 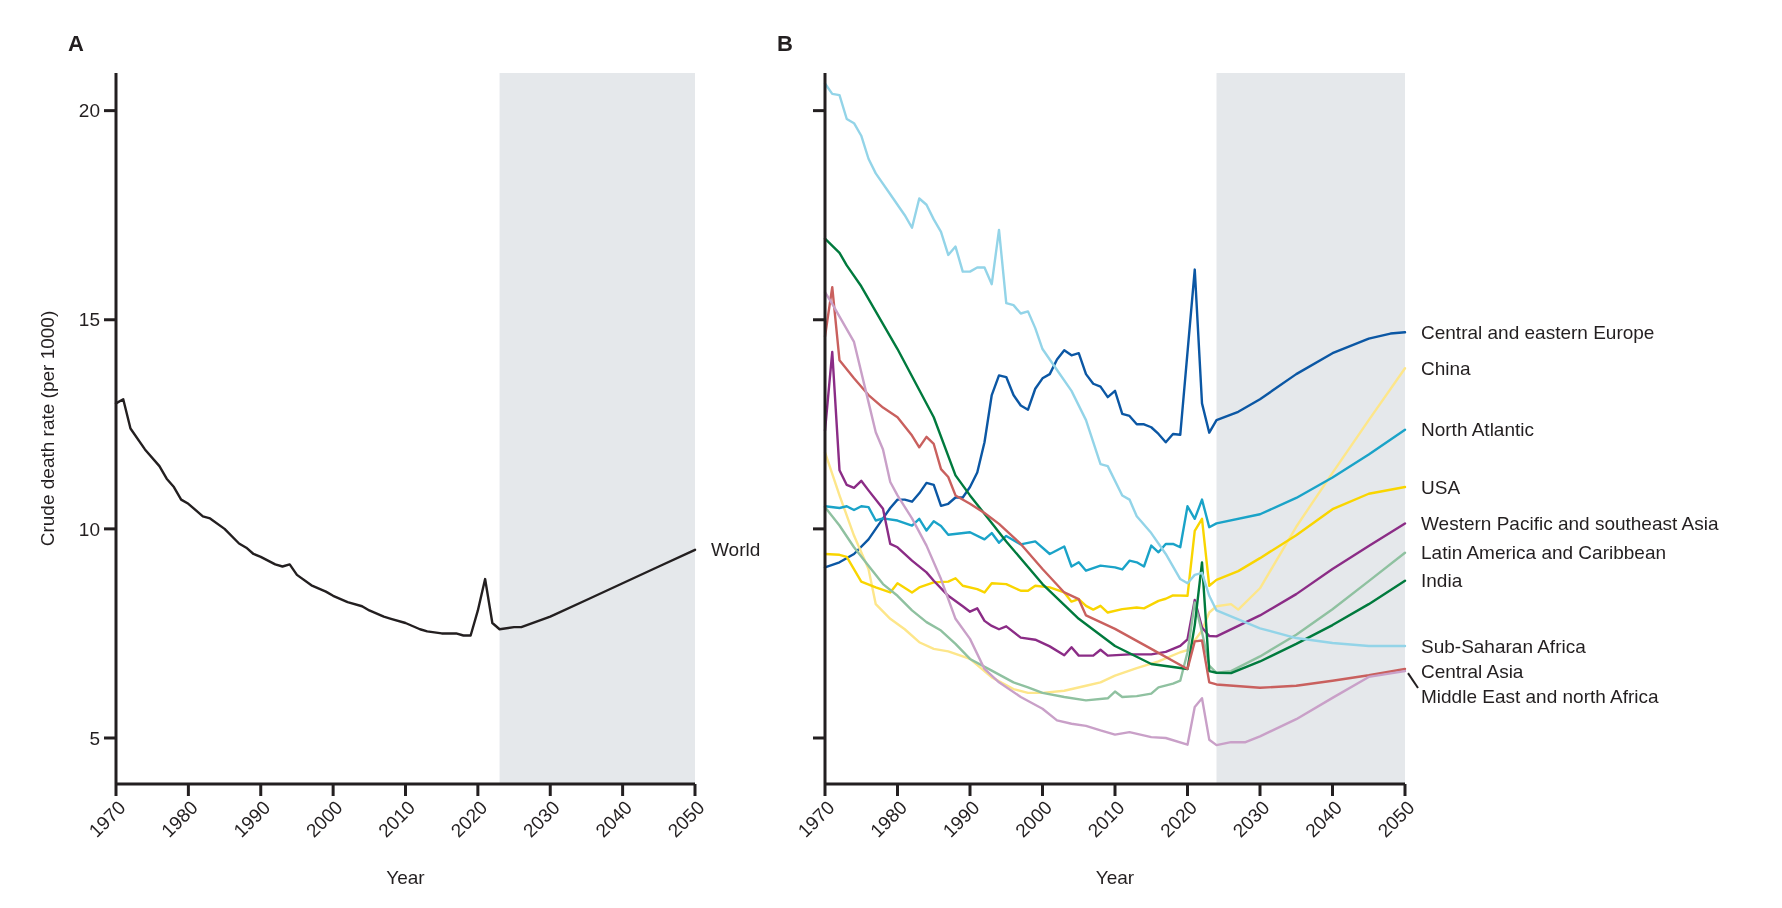 I want to click on series-label: Middle East and north Africa, so click(x=1540, y=696).